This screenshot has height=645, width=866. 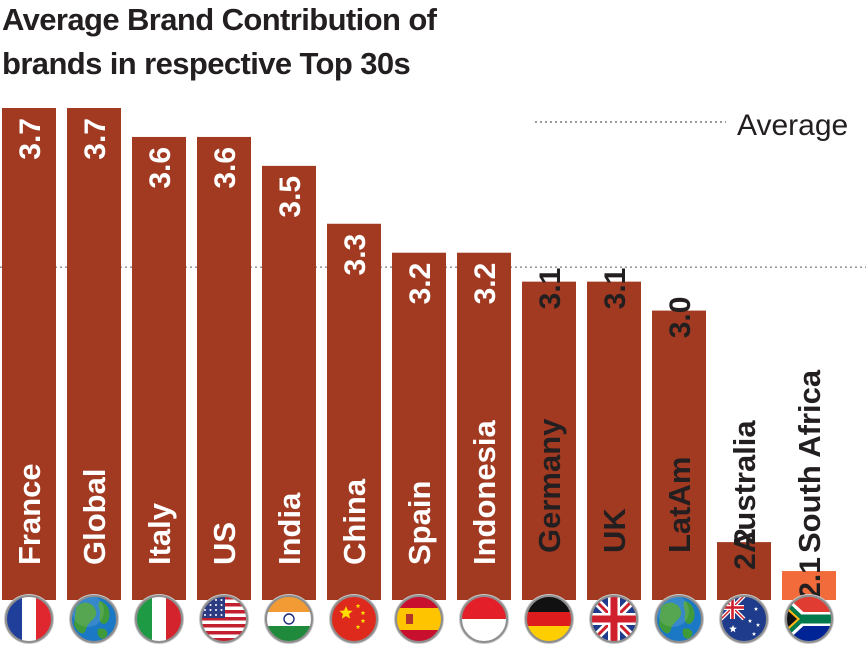 What do you see at coordinates (614, 530) in the screenshot?
I see `category-label-uk: UK` at bounding box center [614, 530].